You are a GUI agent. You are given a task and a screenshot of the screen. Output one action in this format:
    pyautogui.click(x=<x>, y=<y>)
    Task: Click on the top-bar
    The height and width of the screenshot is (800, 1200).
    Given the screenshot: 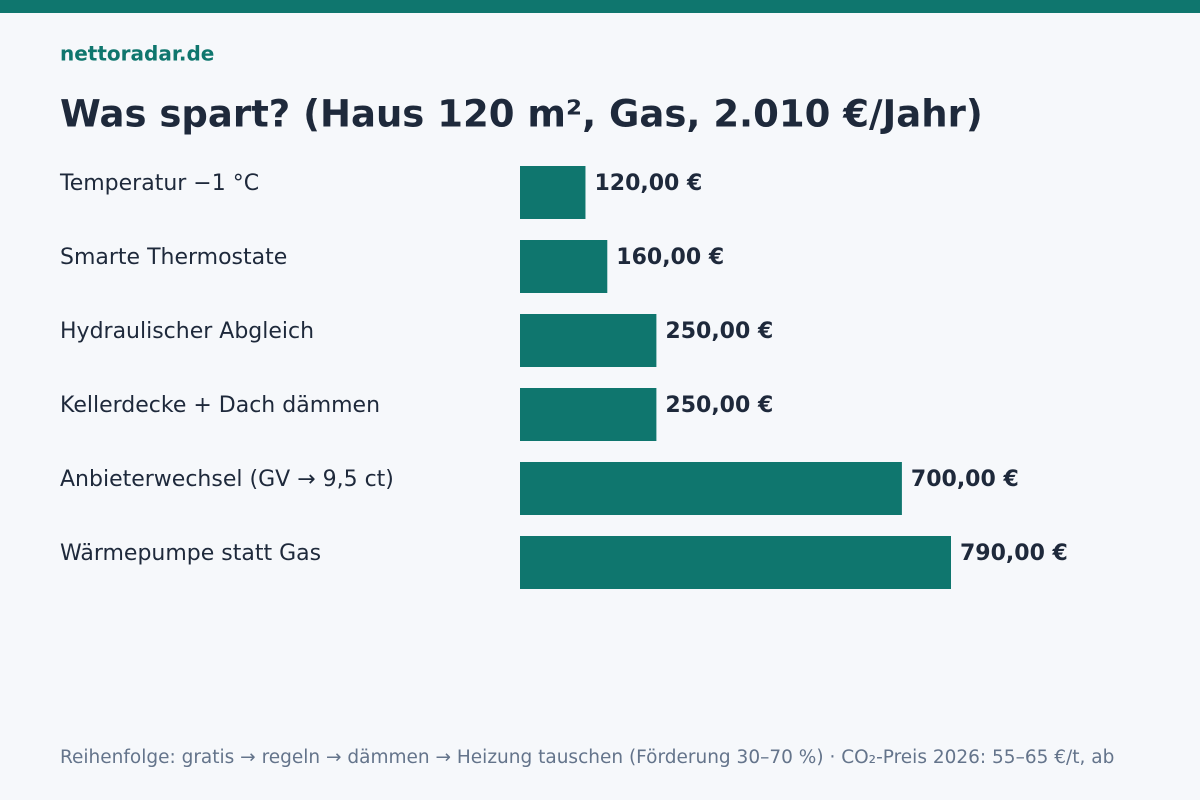 What is the action you would take?
    pyautogui.click(x=600, y=6)
    